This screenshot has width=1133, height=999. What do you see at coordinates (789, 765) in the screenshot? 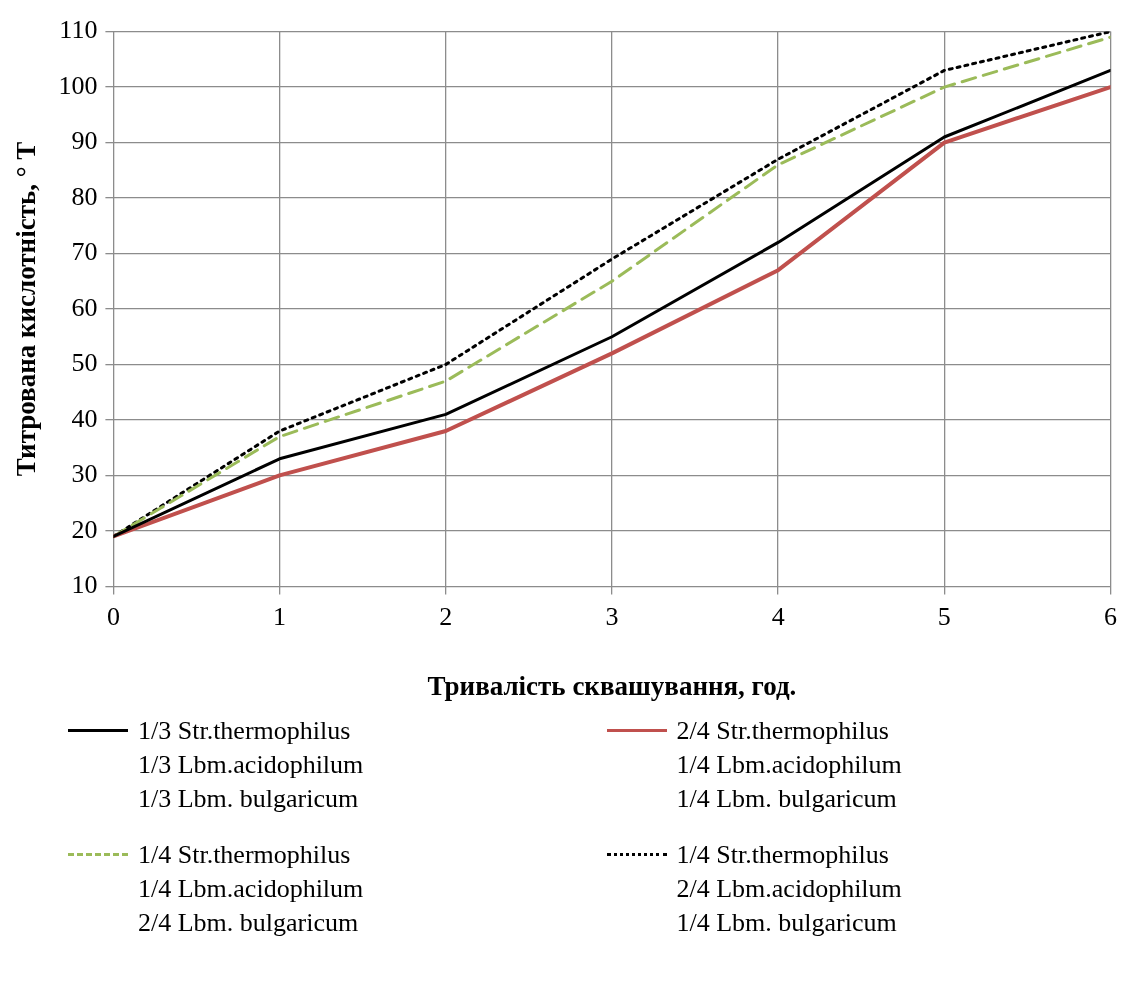
I see `legend-label: 2/4 Str.thermophilus 1/4 Lbm.acidophilum 1/4 Lbm. bulgaricum` at bounding box center [789, 765].